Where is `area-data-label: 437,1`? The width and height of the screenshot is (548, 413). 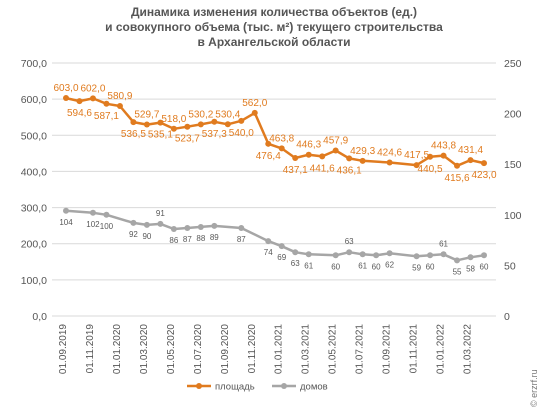 area-data-label: 437,1 is located at coordinates (295, 170).